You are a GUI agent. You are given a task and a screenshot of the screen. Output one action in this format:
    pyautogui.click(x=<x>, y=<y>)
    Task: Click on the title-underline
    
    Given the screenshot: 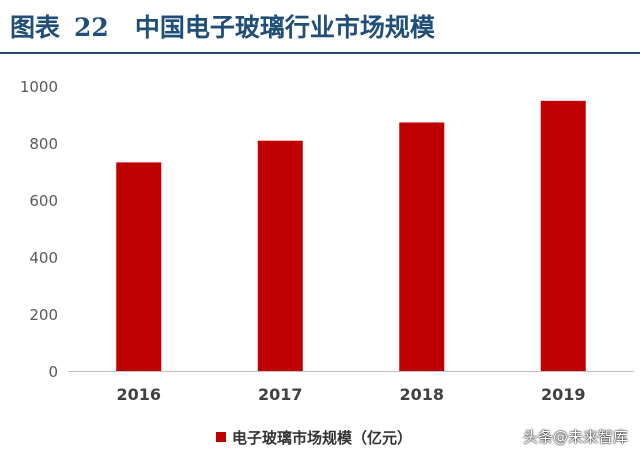 What is the action you would take?
    pyautogui.click(x=320, y=53)
    